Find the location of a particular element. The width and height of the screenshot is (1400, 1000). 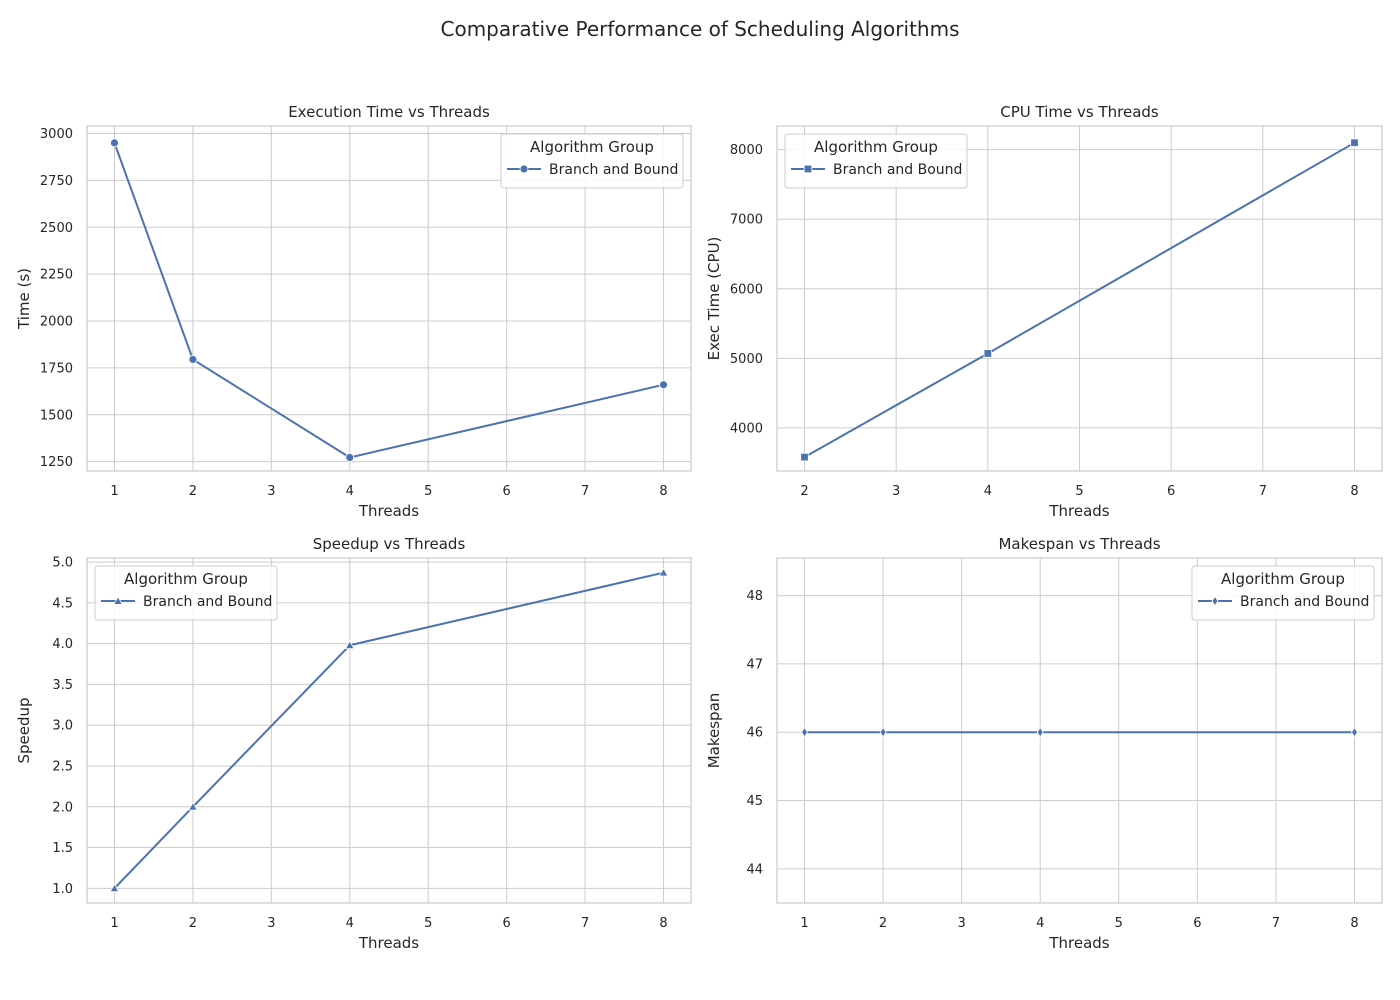

y-tick-label: 1500 is located at coordinates (56, 415).